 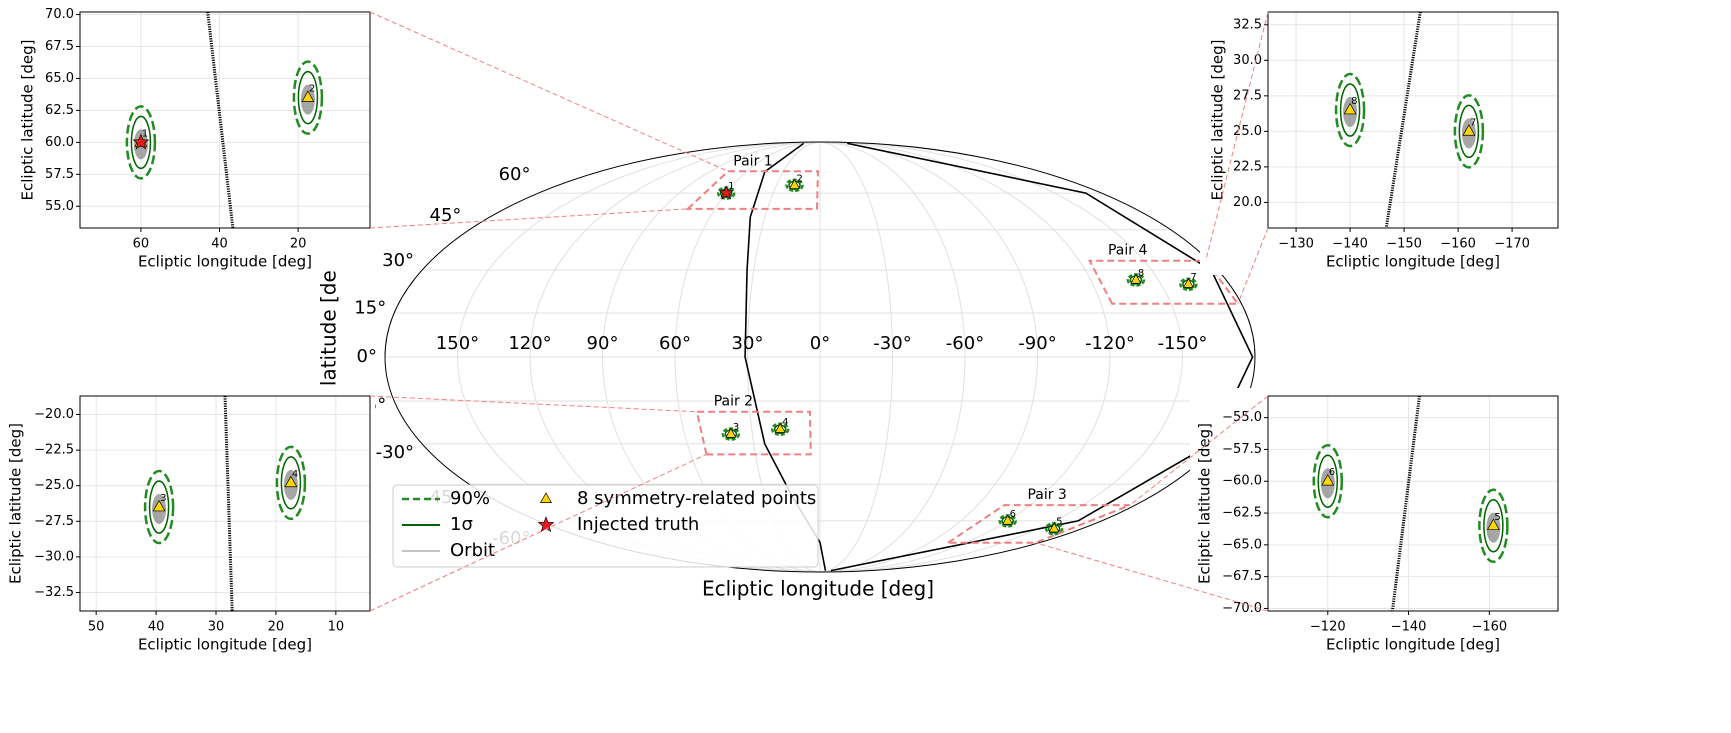 What do you see at coordinates (529, 343) in the screenshot?
I see `x-tick-label: 120°` at bounding box center [529, 343].